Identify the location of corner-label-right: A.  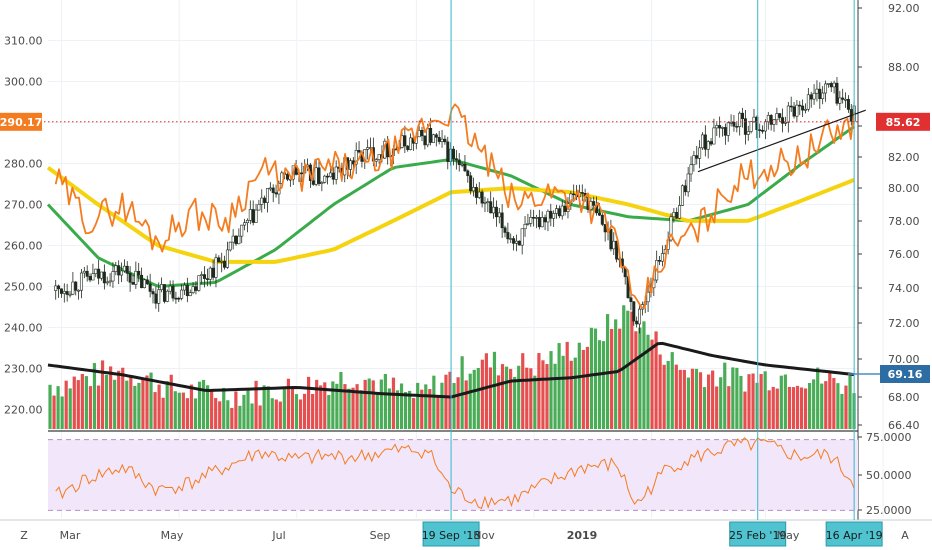
(905, 535).